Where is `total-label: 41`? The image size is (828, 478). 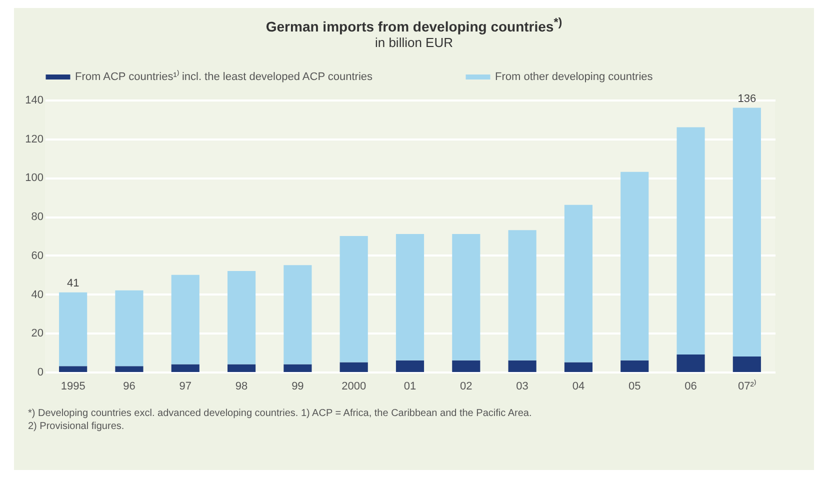 total-label: 41 is located at coordinates (73, 283).